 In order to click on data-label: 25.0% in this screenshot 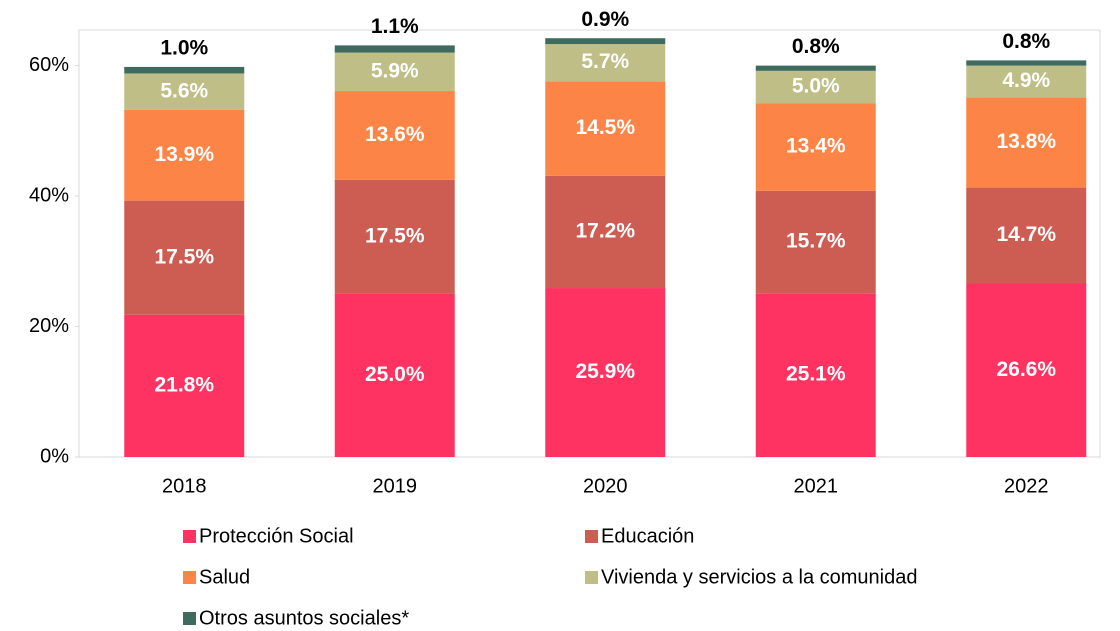, I will do `click(395, 374)`.